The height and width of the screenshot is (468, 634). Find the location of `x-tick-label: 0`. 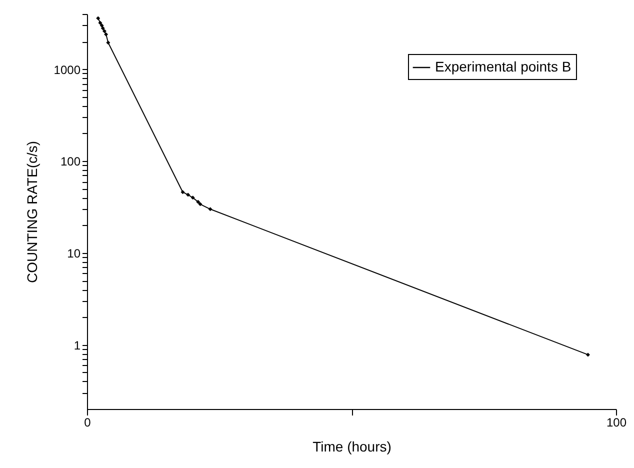

x-tick-label: 0 is located at coordinates (88, 423).